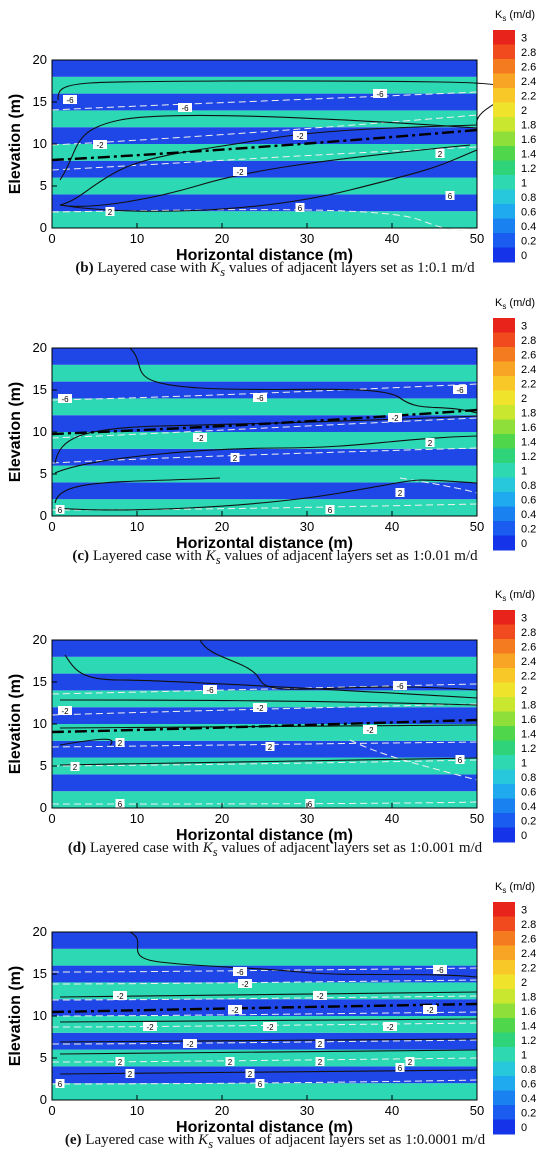 The height and width of the screenshot is (1169, 550). What do you see at coordinates (43, 185) in the screenshot?
I see `y-tick-label: 5` at bounding box center [43, 185].